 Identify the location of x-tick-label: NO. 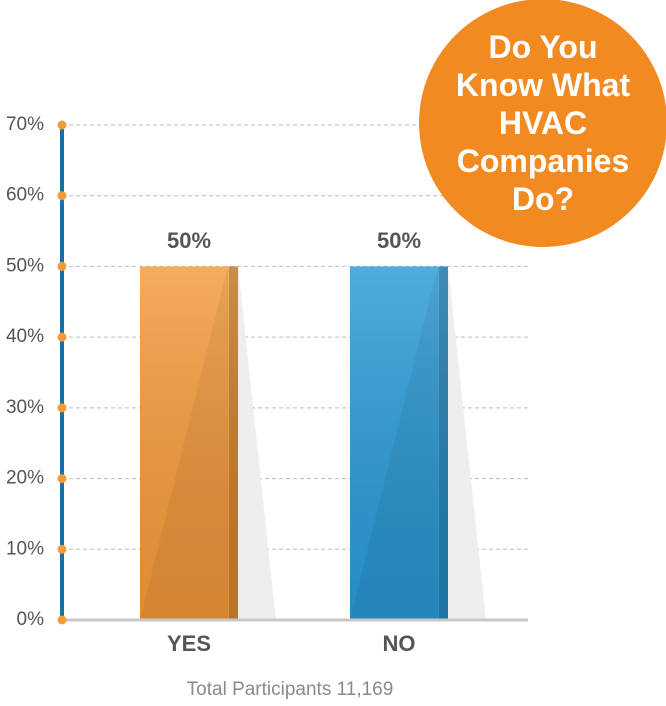
(399, 643).